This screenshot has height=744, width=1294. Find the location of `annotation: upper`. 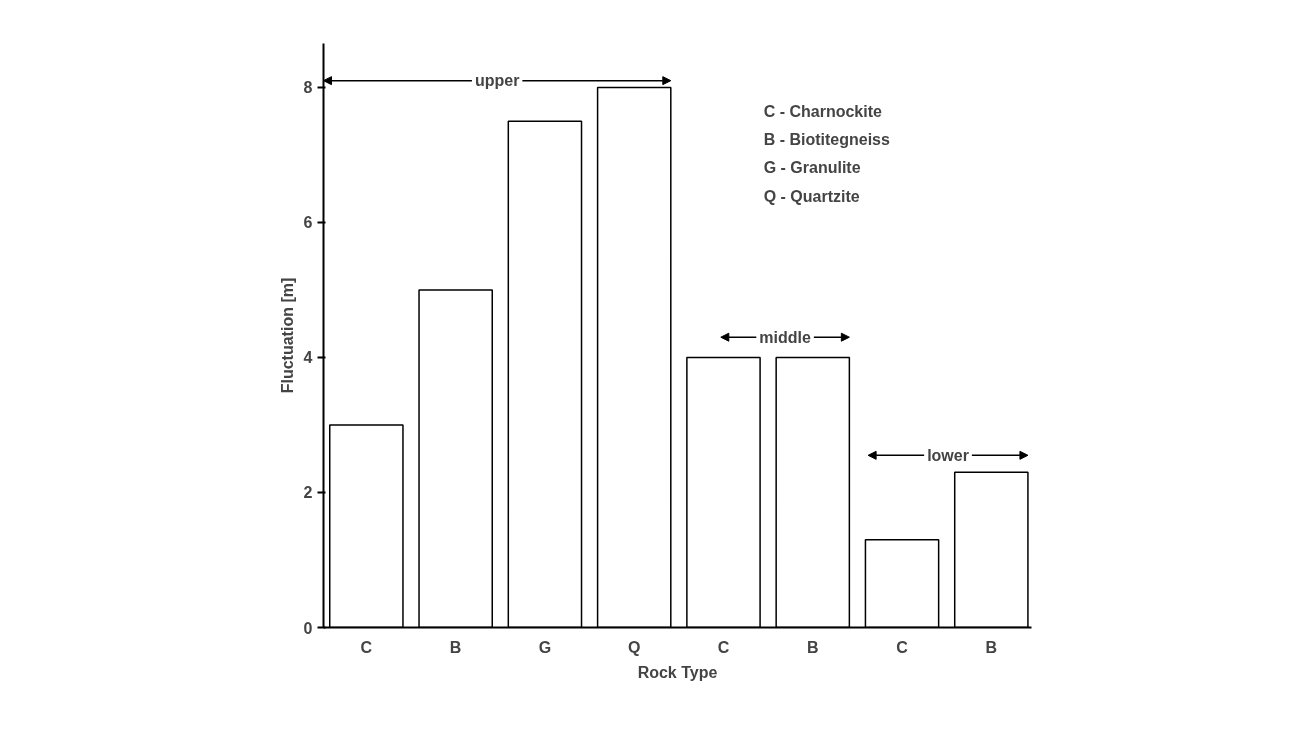

annotation: upper is located at coordinates (497, 81).